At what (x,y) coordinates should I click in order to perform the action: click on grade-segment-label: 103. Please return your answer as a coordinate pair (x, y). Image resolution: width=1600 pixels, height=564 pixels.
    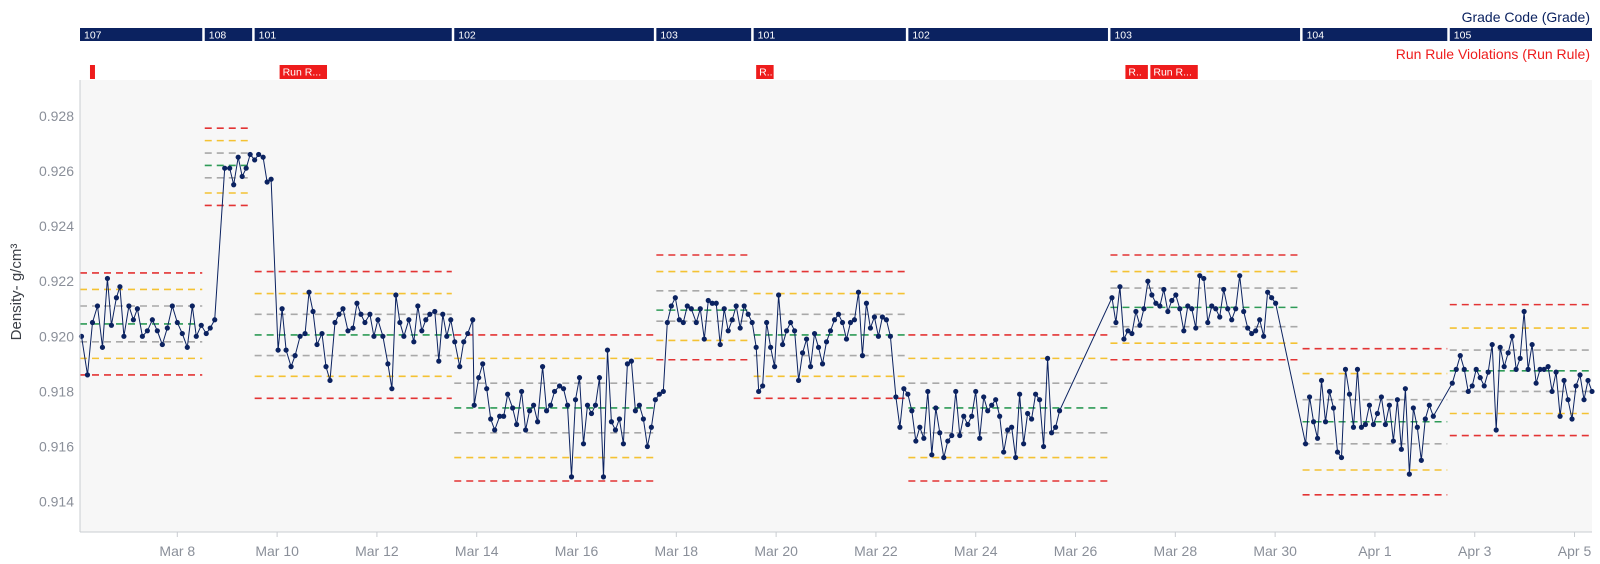
    Looking at the image, I should click on (1123, 36).